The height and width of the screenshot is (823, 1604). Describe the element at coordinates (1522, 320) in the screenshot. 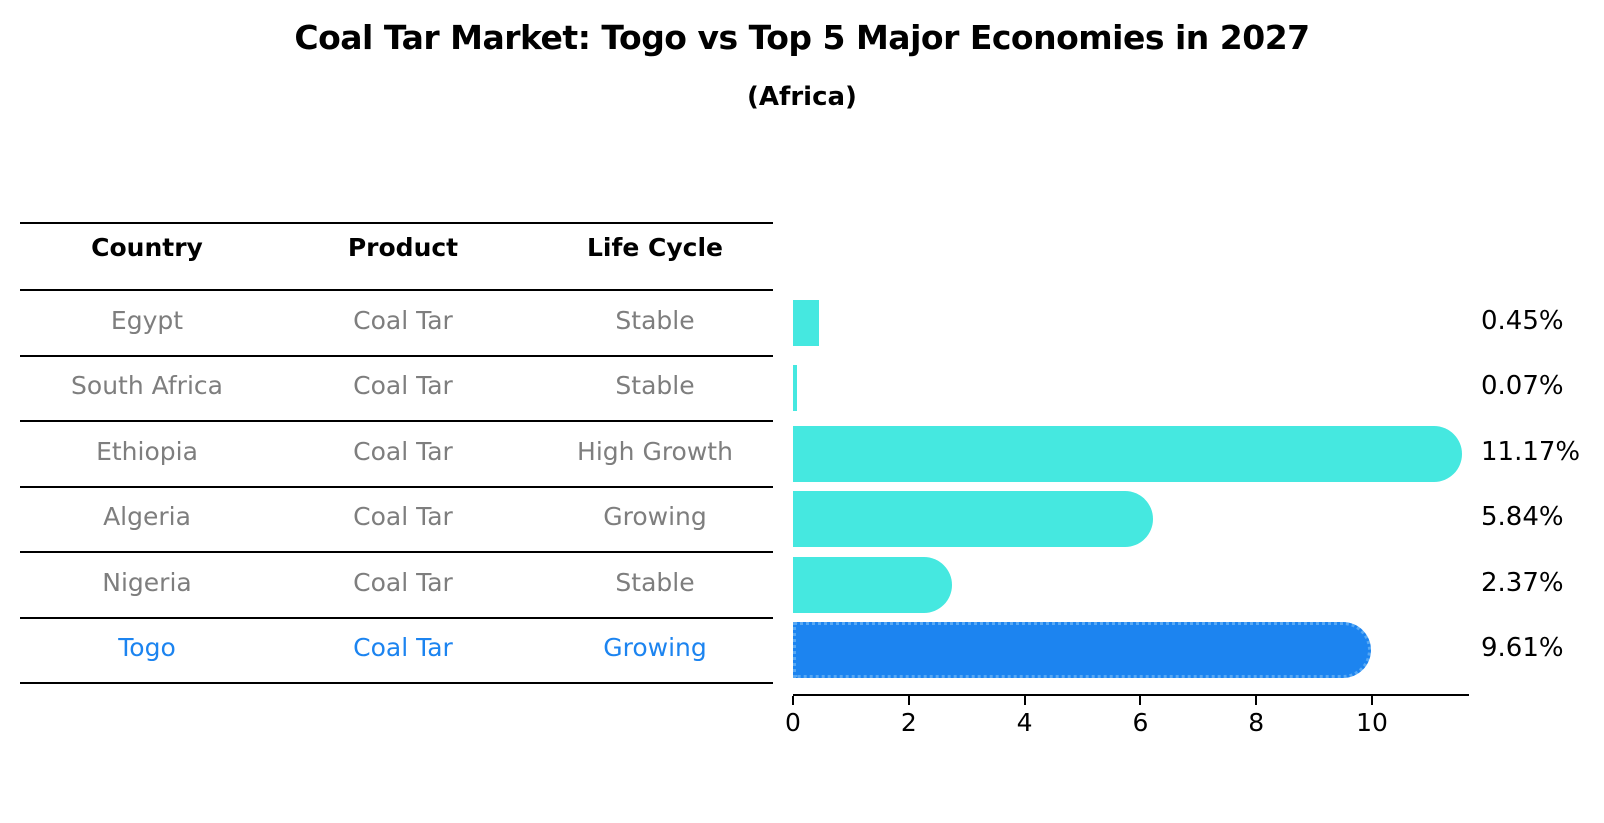

I see `value-label-egypt: 0.45%` at that location.